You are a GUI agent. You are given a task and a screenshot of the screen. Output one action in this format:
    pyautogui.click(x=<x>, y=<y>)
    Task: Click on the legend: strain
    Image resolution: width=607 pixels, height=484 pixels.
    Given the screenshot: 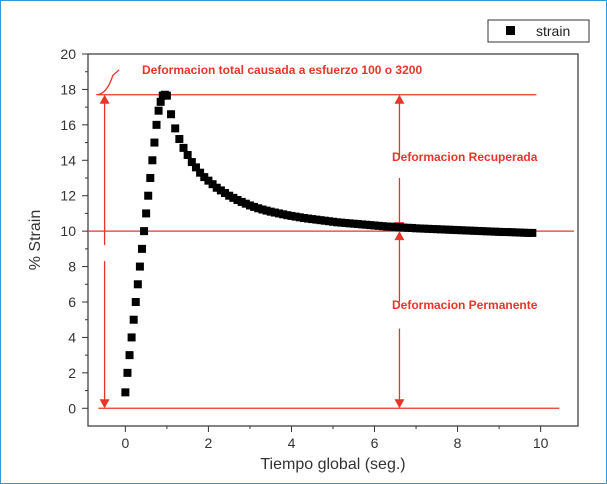 What is the action you would take?
    pyautogui.click(x=538, y=31)
    